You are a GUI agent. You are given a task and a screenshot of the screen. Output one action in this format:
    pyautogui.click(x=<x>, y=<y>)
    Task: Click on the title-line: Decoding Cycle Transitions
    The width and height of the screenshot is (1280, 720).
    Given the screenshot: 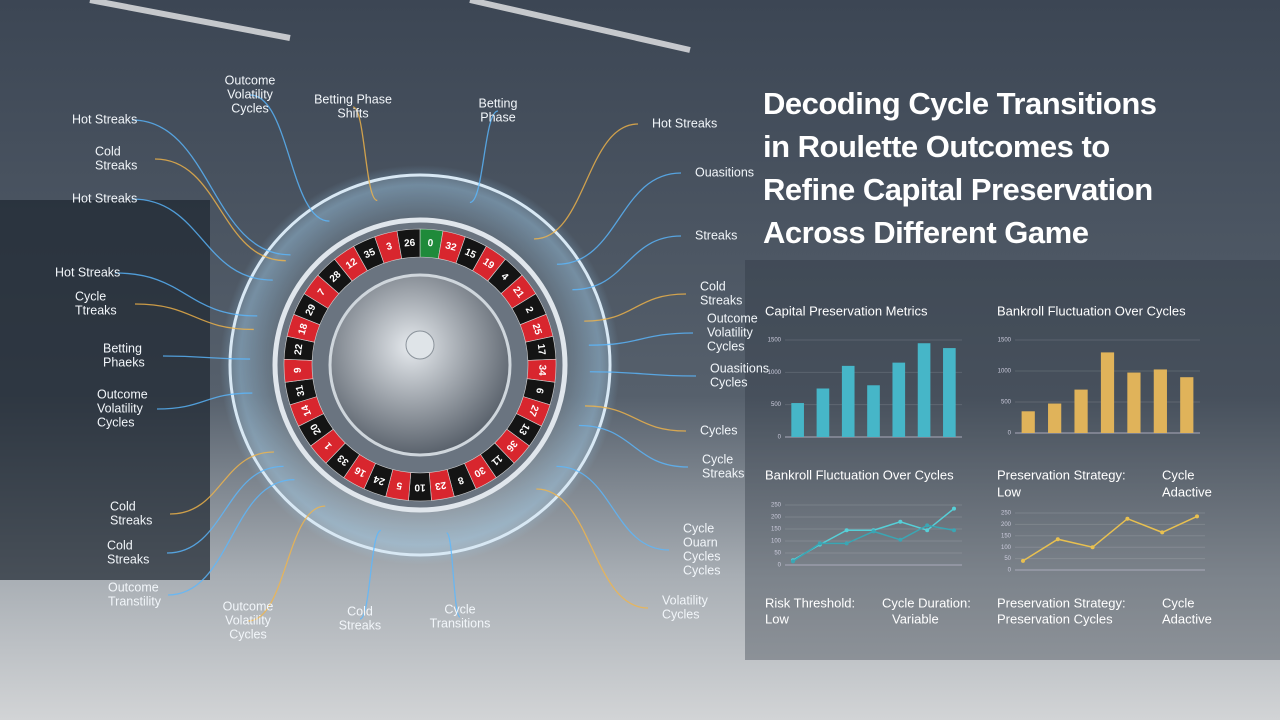 What is the action you would take?
    pyautogui.click(x=960, y=103)
    